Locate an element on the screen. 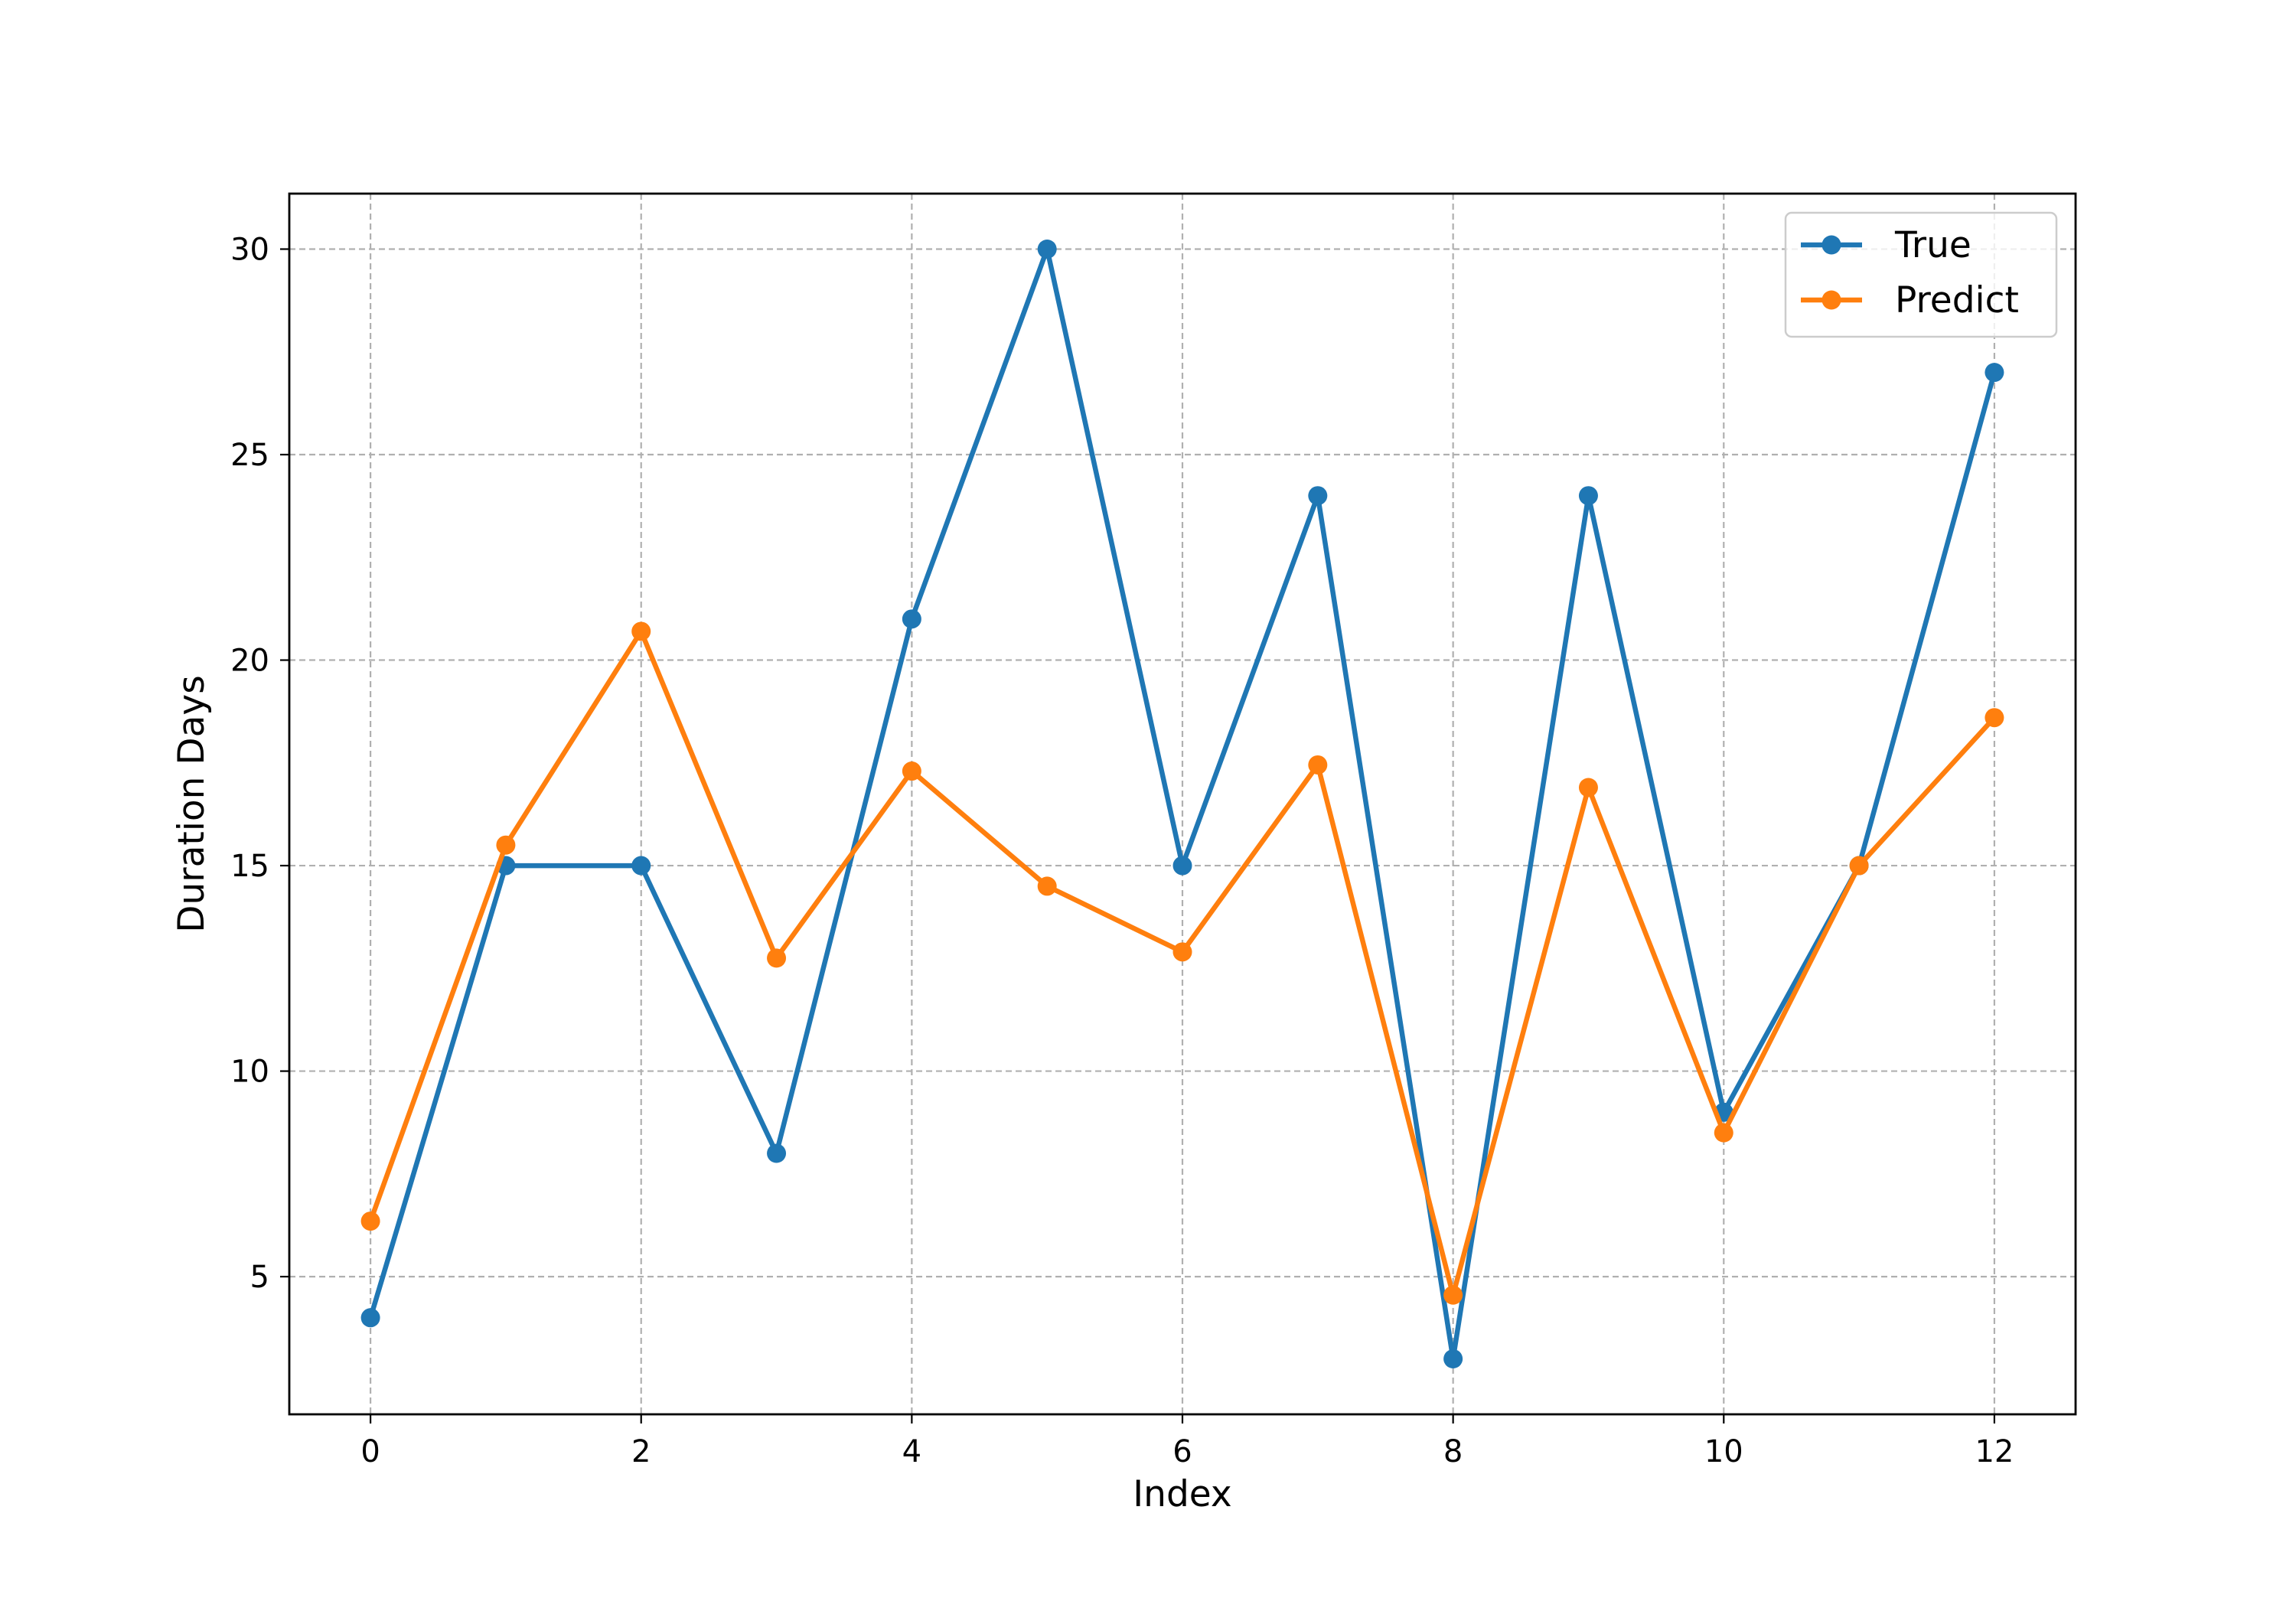 The width and height of the screenshot is (2296, 1611). x-tick-label: 8 is located at coordinates (1453, 1451).